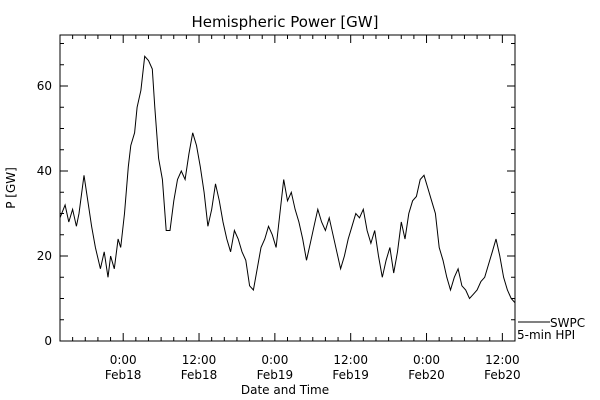 This screenshot has height=400, width=600. What do you see at coordinates (567, 323) in the screenshot?
I see `legend-label-line1: SWPC` at bounding box center [567, 323].